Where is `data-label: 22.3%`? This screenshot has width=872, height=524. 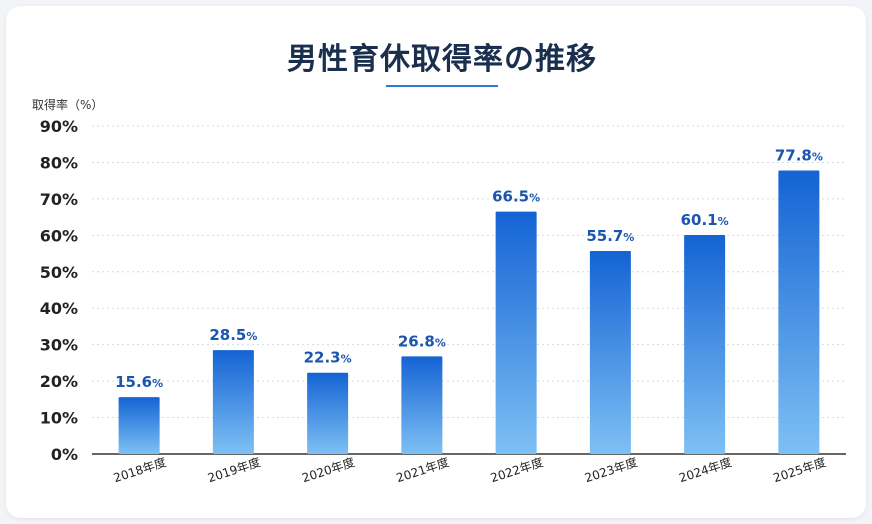 data-label: 22.3% is located at coordinates (328, 358).